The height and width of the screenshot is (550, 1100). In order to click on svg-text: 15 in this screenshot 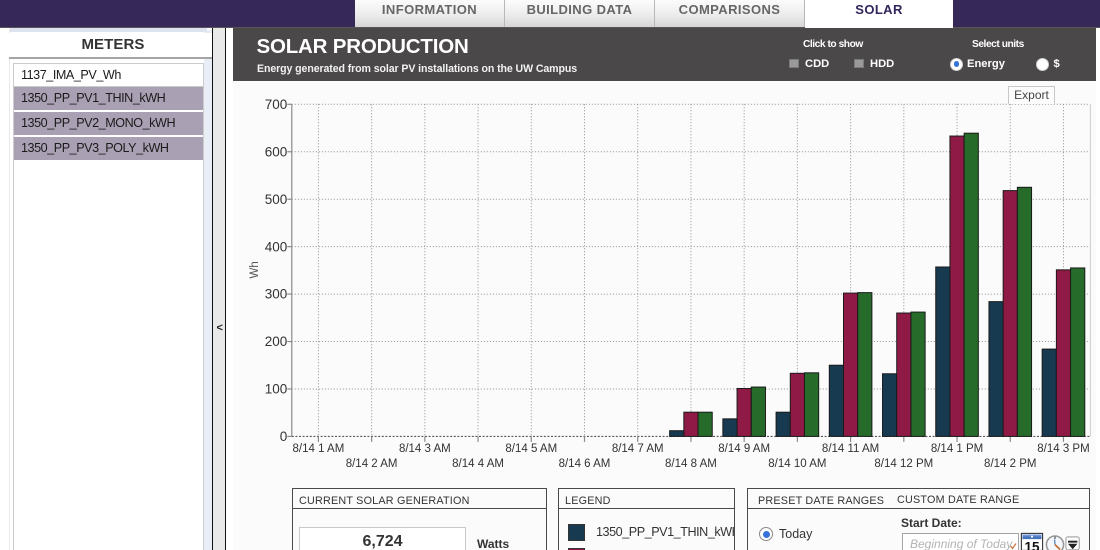, I will do `click(1032, 545)`.